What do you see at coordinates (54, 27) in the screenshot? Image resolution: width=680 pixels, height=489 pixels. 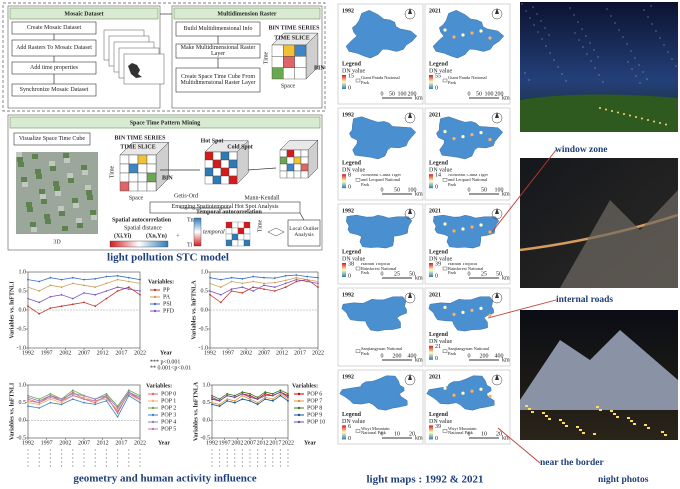 I see `mosaic-step-text: Create Mosaic Dataset` at bounding box center [54, 27].